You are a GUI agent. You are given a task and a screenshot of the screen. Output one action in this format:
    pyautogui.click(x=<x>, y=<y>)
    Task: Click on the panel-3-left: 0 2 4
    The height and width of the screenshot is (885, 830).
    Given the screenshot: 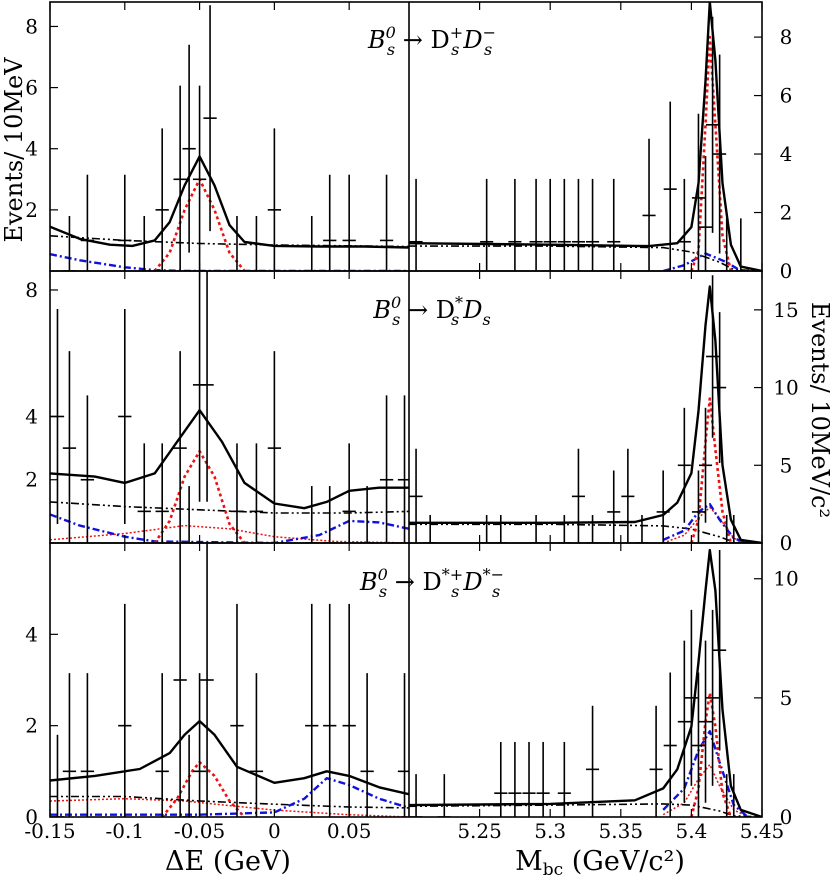 What is the action you would take?
    pyautogui.click(x=217, y=686)
    